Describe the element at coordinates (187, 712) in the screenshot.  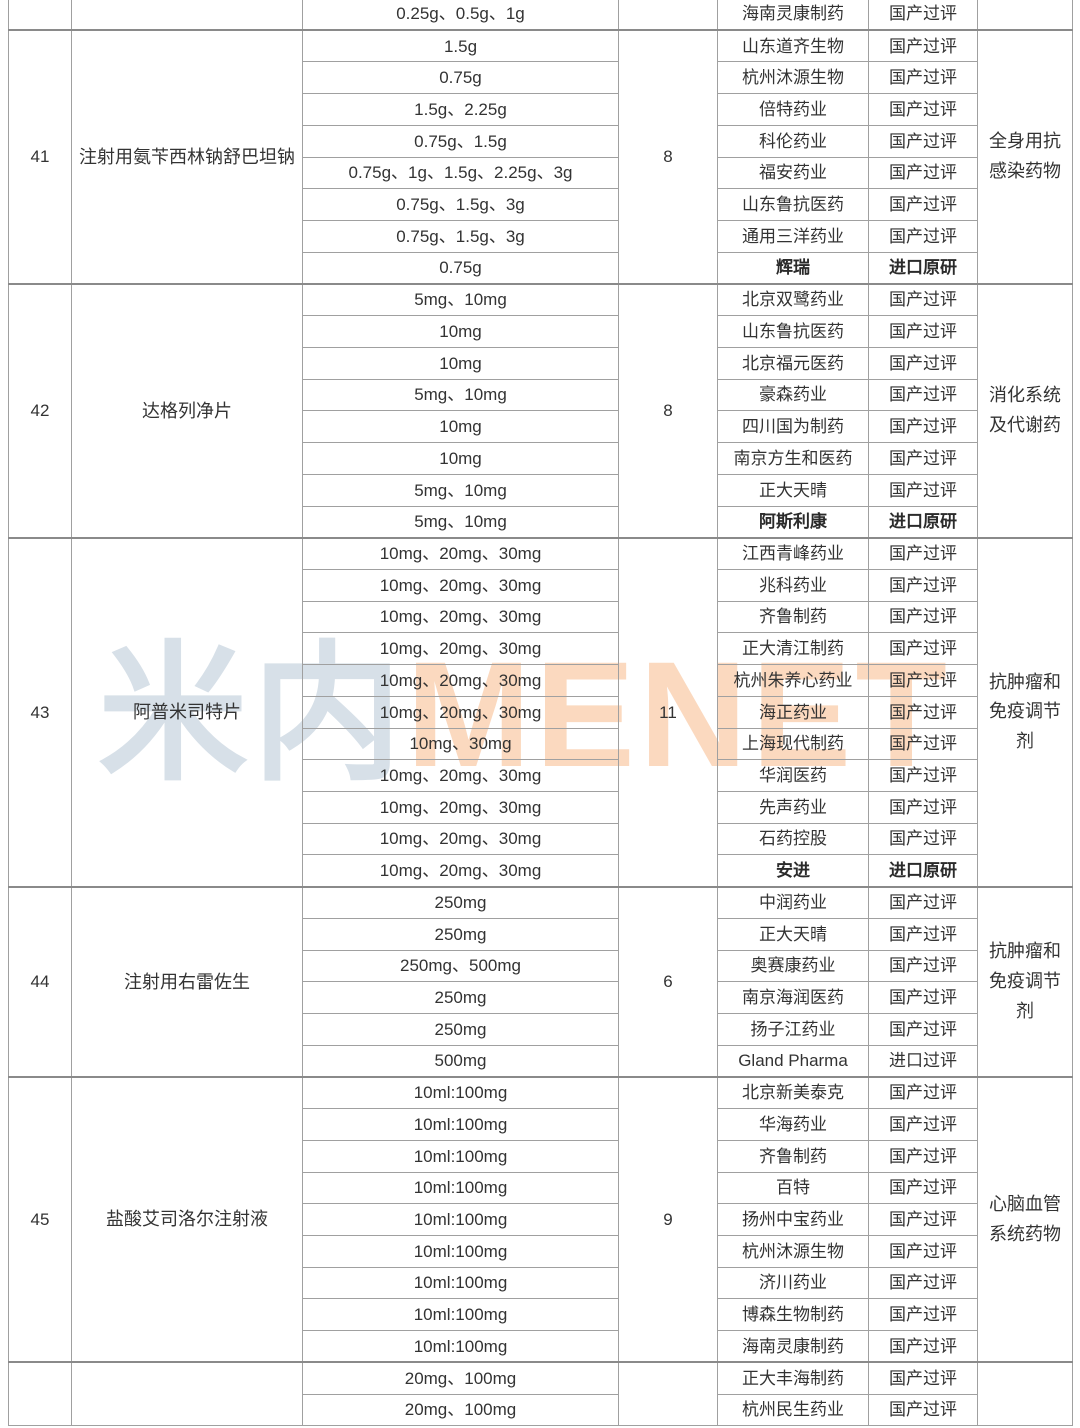
I see `drug-name-cell: 阿普米司特片` at that location.